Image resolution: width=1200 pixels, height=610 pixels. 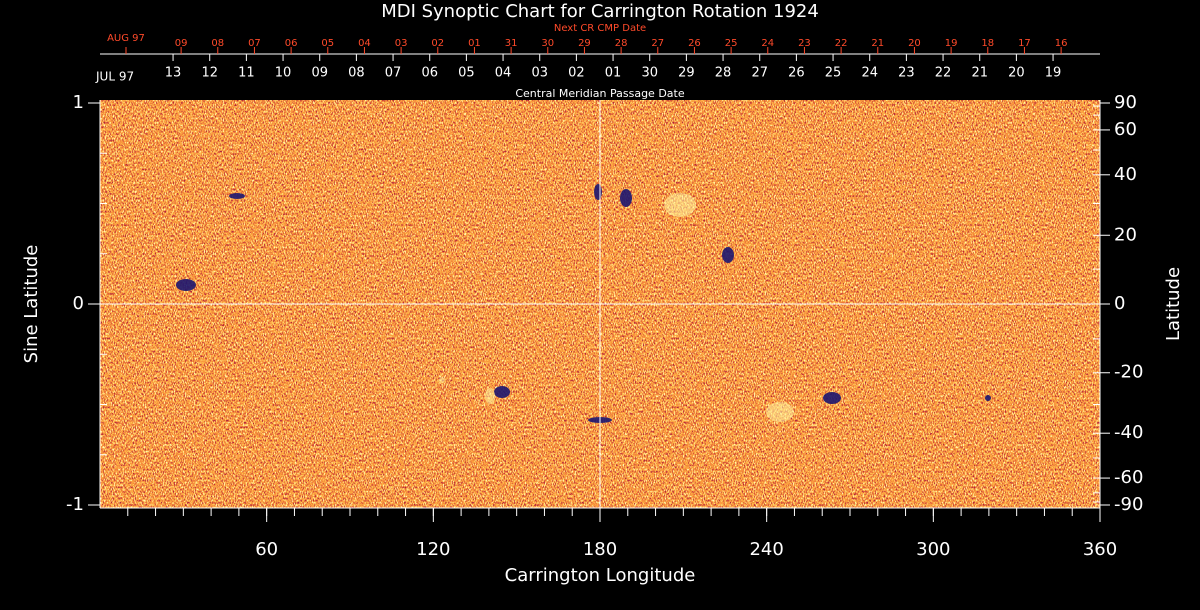 What do you see at coordinates (600, 549) in the screenshot?
I see `x-tick-label: 180` at bounding box center [600, 549].